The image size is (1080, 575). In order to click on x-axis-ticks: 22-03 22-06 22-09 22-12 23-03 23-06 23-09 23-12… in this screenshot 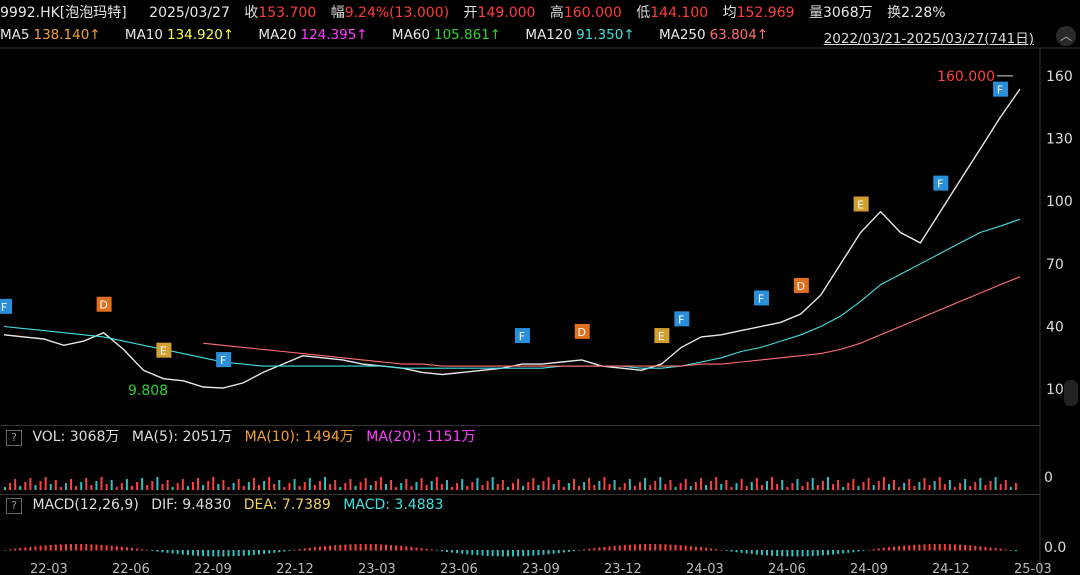, I will do `click(541, 568)`.